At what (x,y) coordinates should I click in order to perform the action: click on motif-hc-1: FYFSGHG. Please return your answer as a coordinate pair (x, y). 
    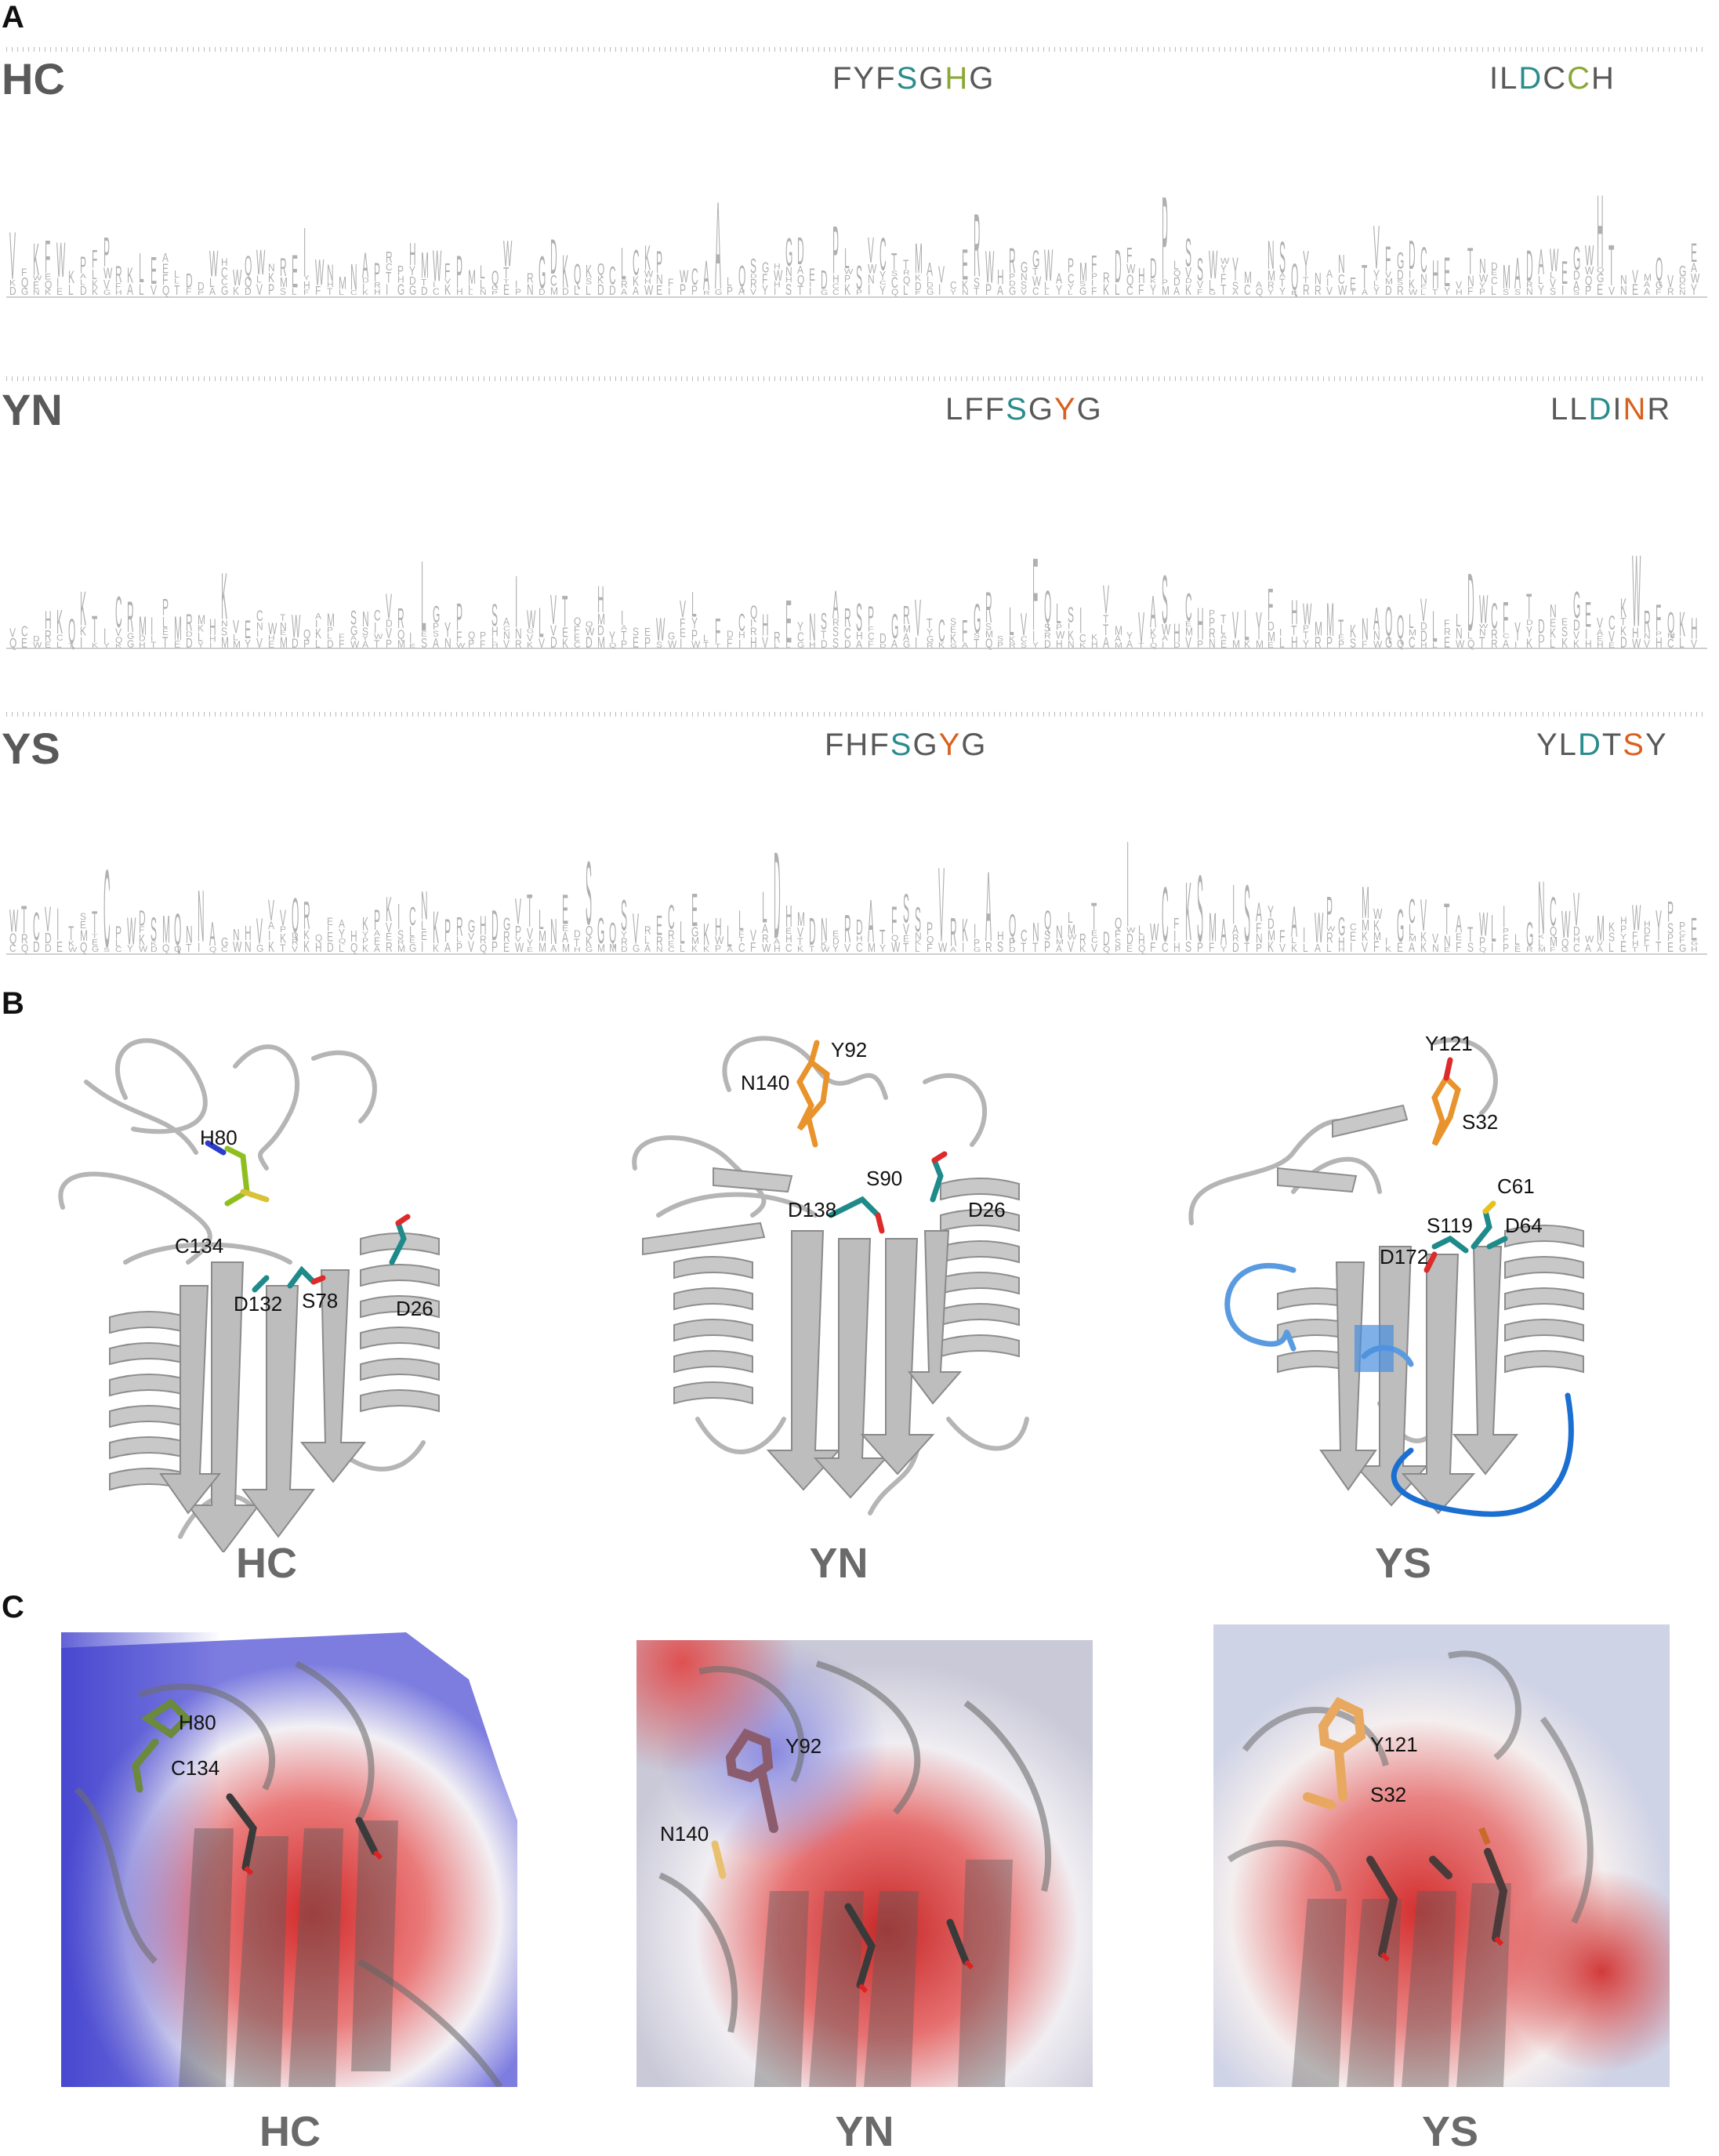
    Looking at the image, I should click on (913, 78).